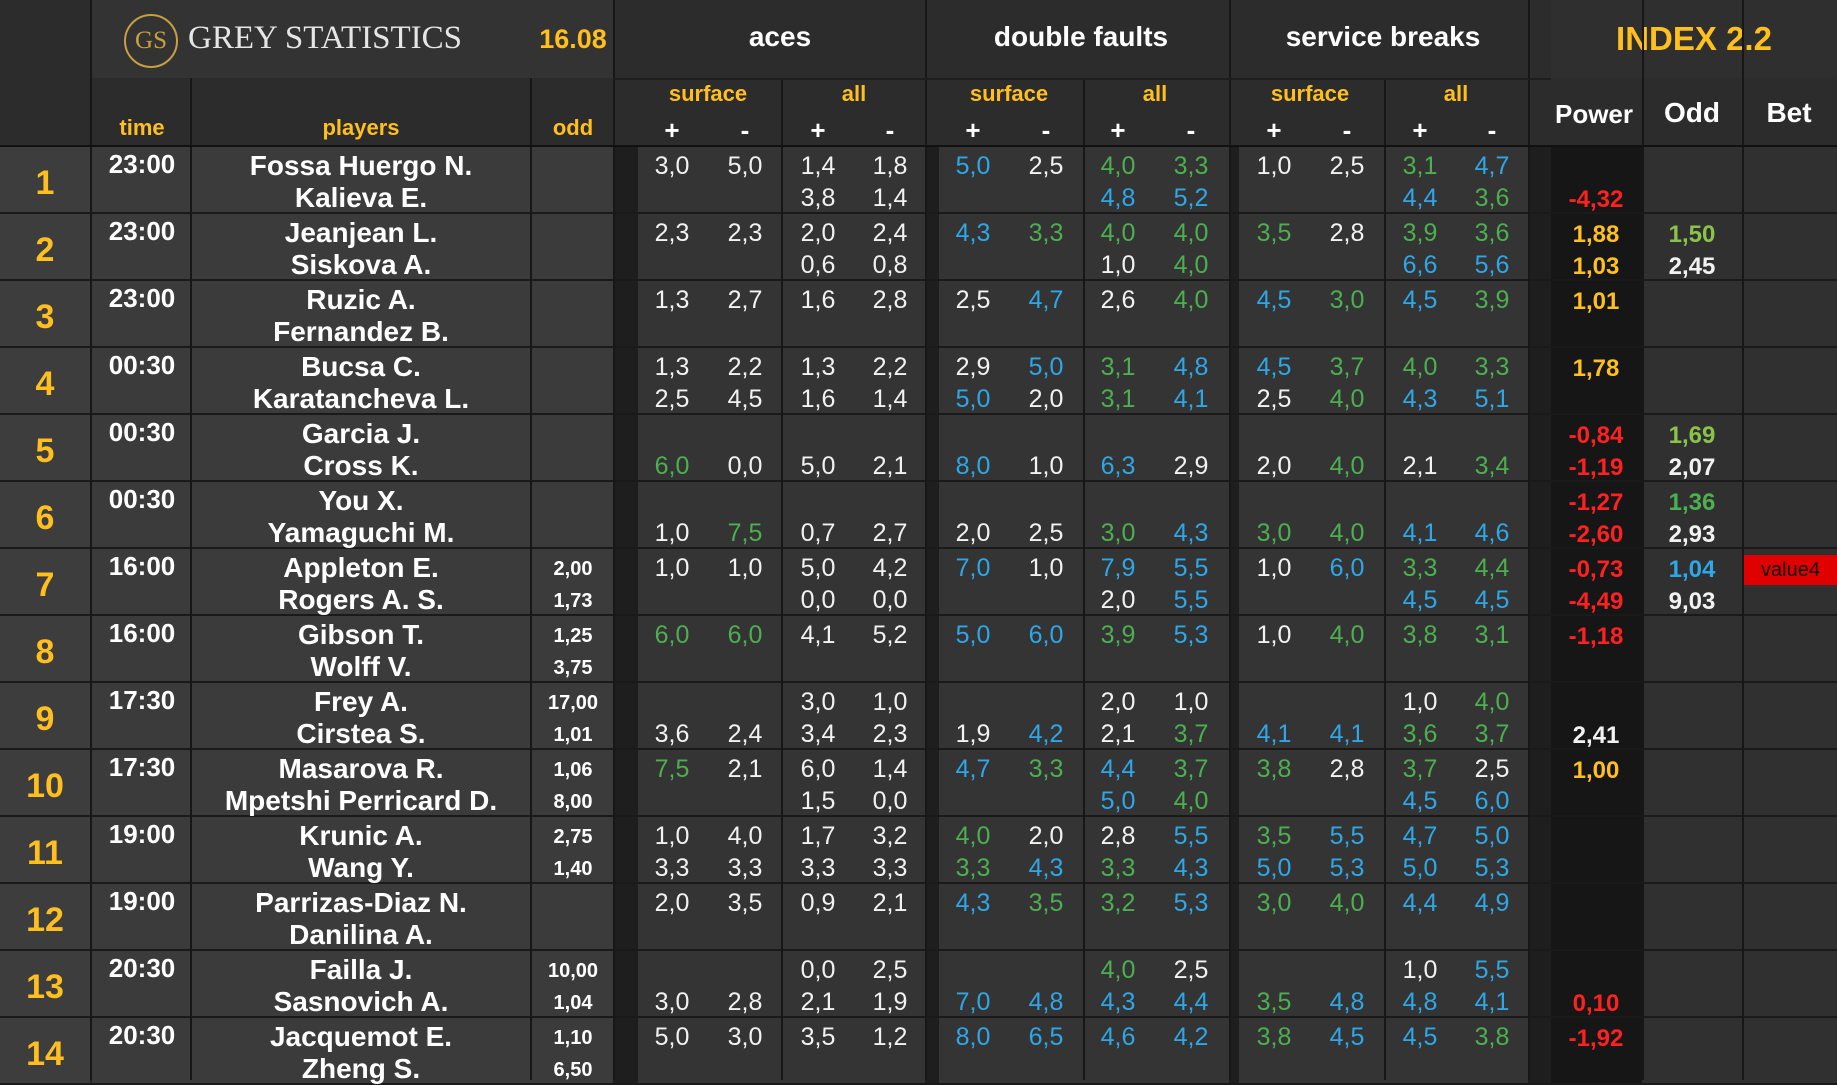 Image resolution: width=1837 pixels, height=1085 pixels. I want to click on stat-value: 1,6, so click(818, 300).